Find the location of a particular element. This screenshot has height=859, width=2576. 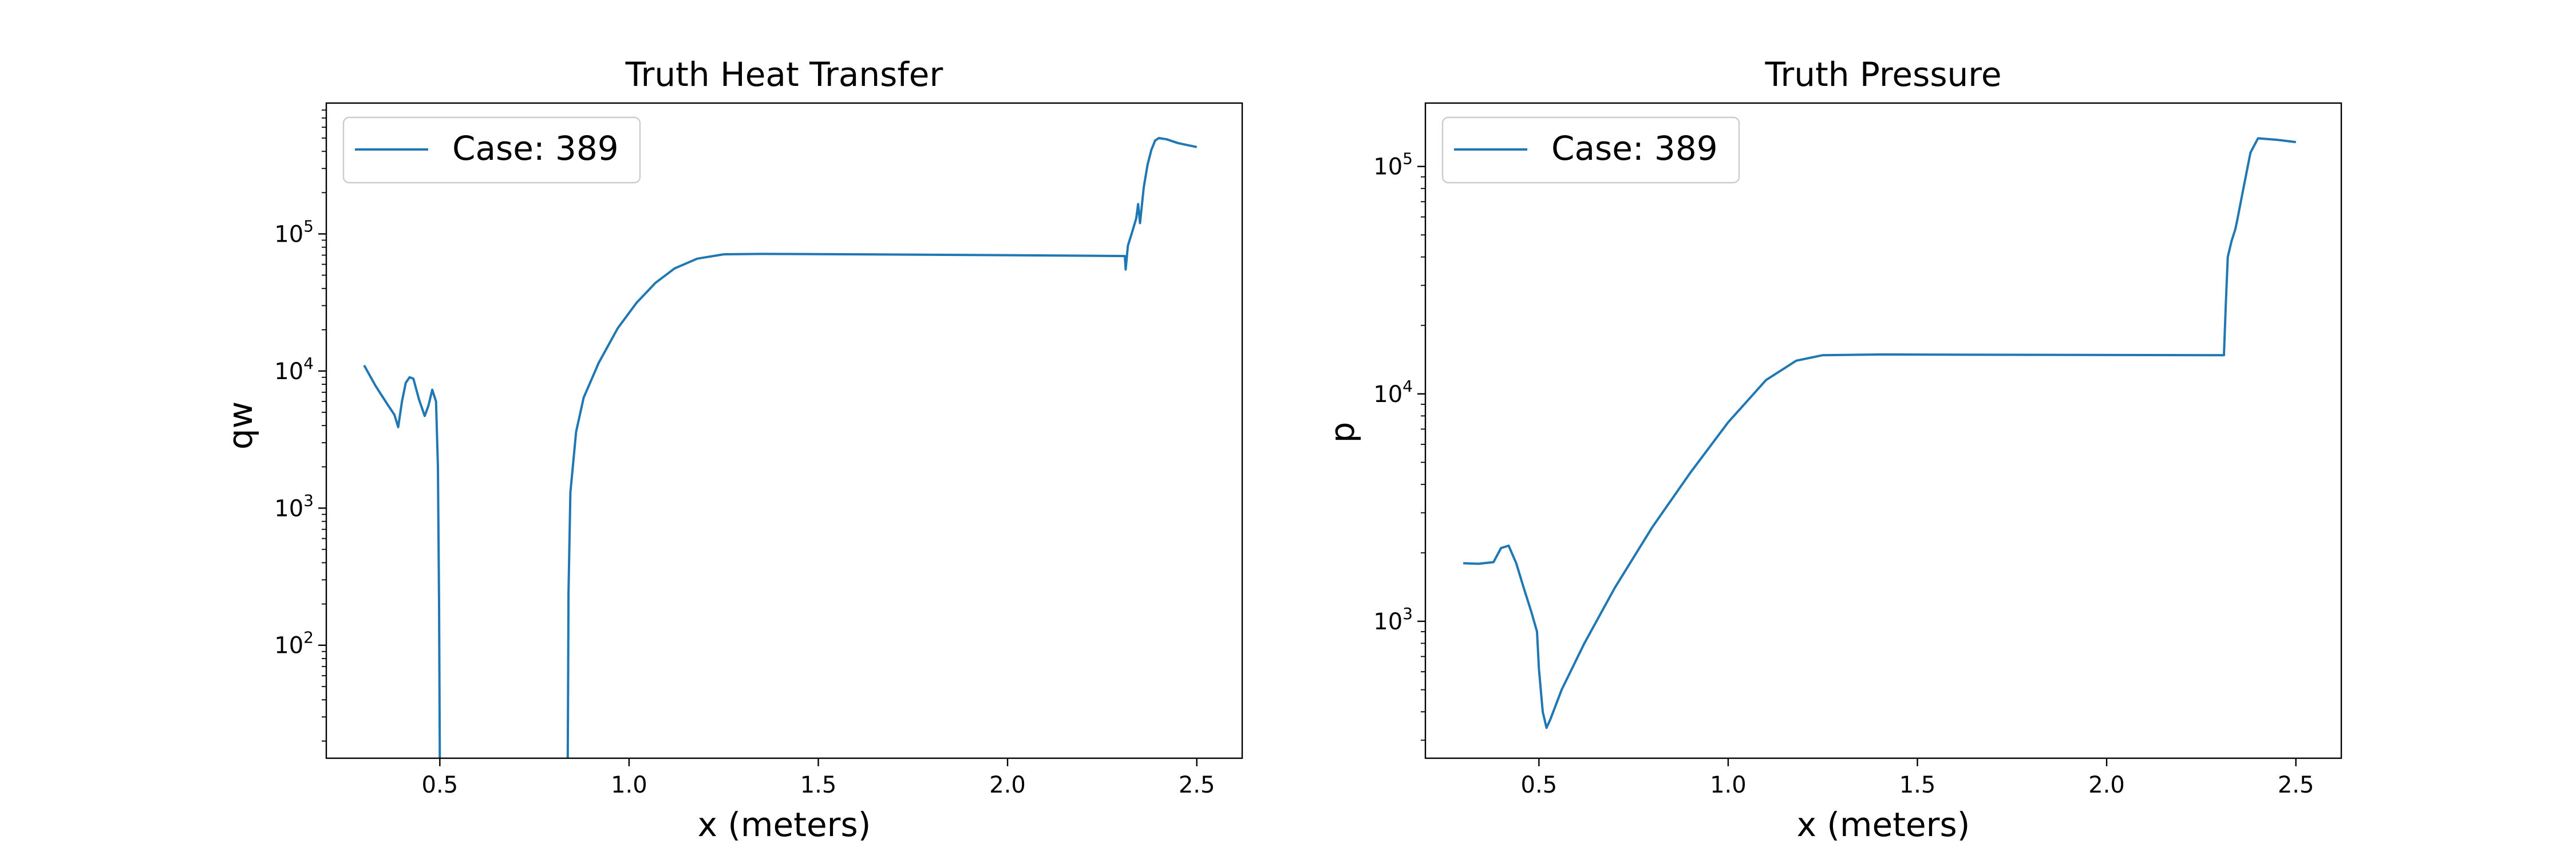

heat-transfer-legend-label: Case: 389 is located at coordinates (535, 148).